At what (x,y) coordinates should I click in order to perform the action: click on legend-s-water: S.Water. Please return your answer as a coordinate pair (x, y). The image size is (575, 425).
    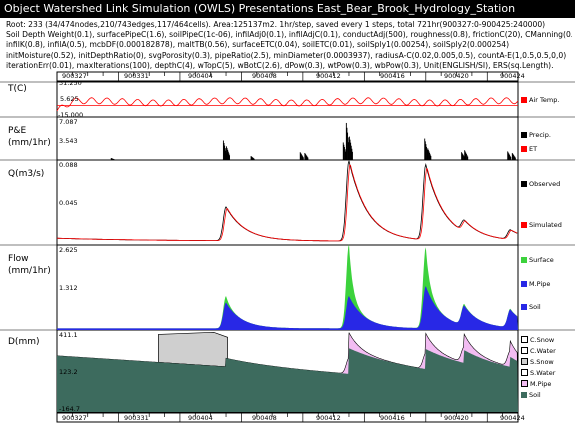
    Looking at the image, I should click on (538, 373).